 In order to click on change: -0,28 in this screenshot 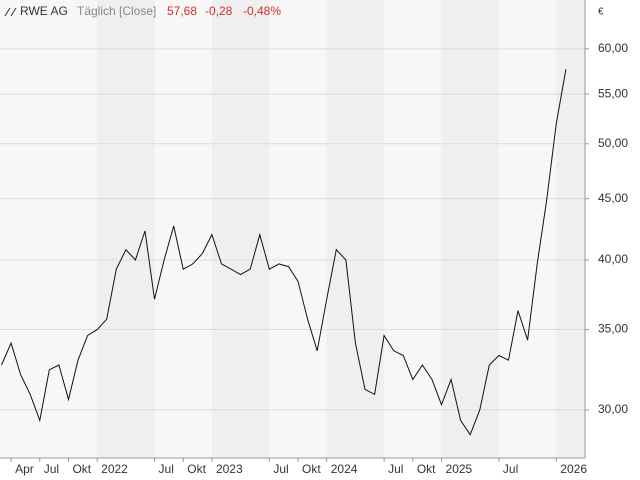, I will do `click(219, 11)`.